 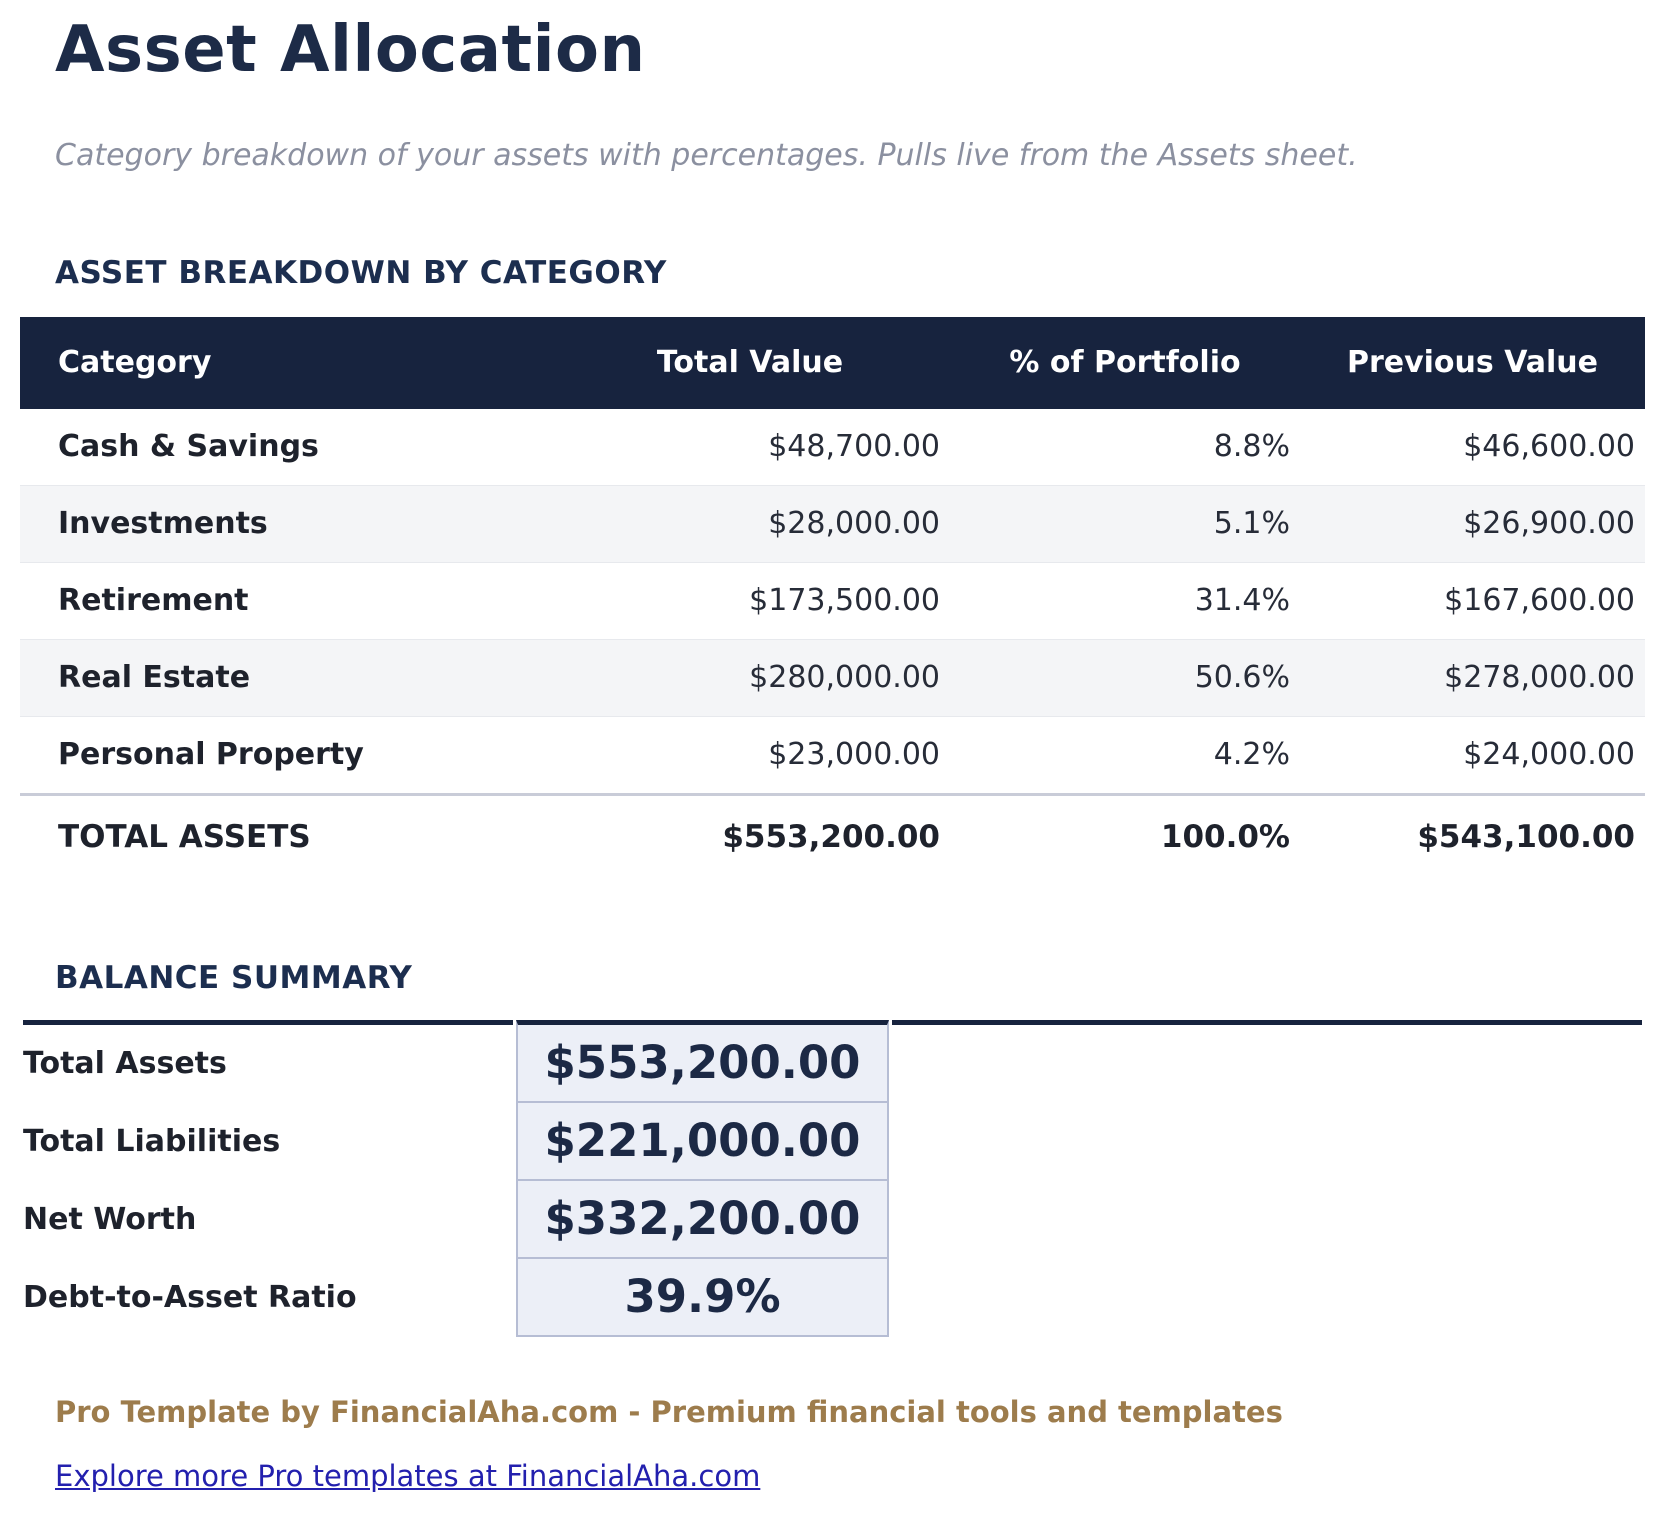 I want to click on total-label-cell: TOTAL ASSETS, so click(x=285, y=835).